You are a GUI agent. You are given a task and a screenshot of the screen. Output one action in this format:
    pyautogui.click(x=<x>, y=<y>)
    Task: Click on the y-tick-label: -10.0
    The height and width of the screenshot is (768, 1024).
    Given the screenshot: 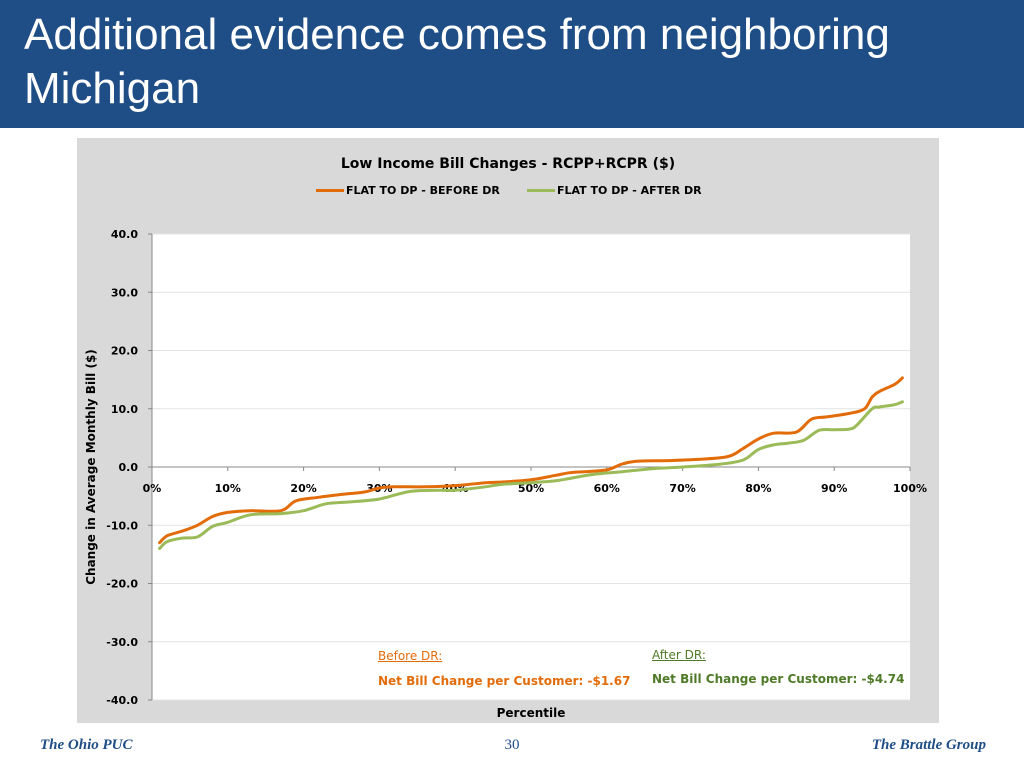 What is the action you would take?
    pyautogui.click(x=122, y=525)
    